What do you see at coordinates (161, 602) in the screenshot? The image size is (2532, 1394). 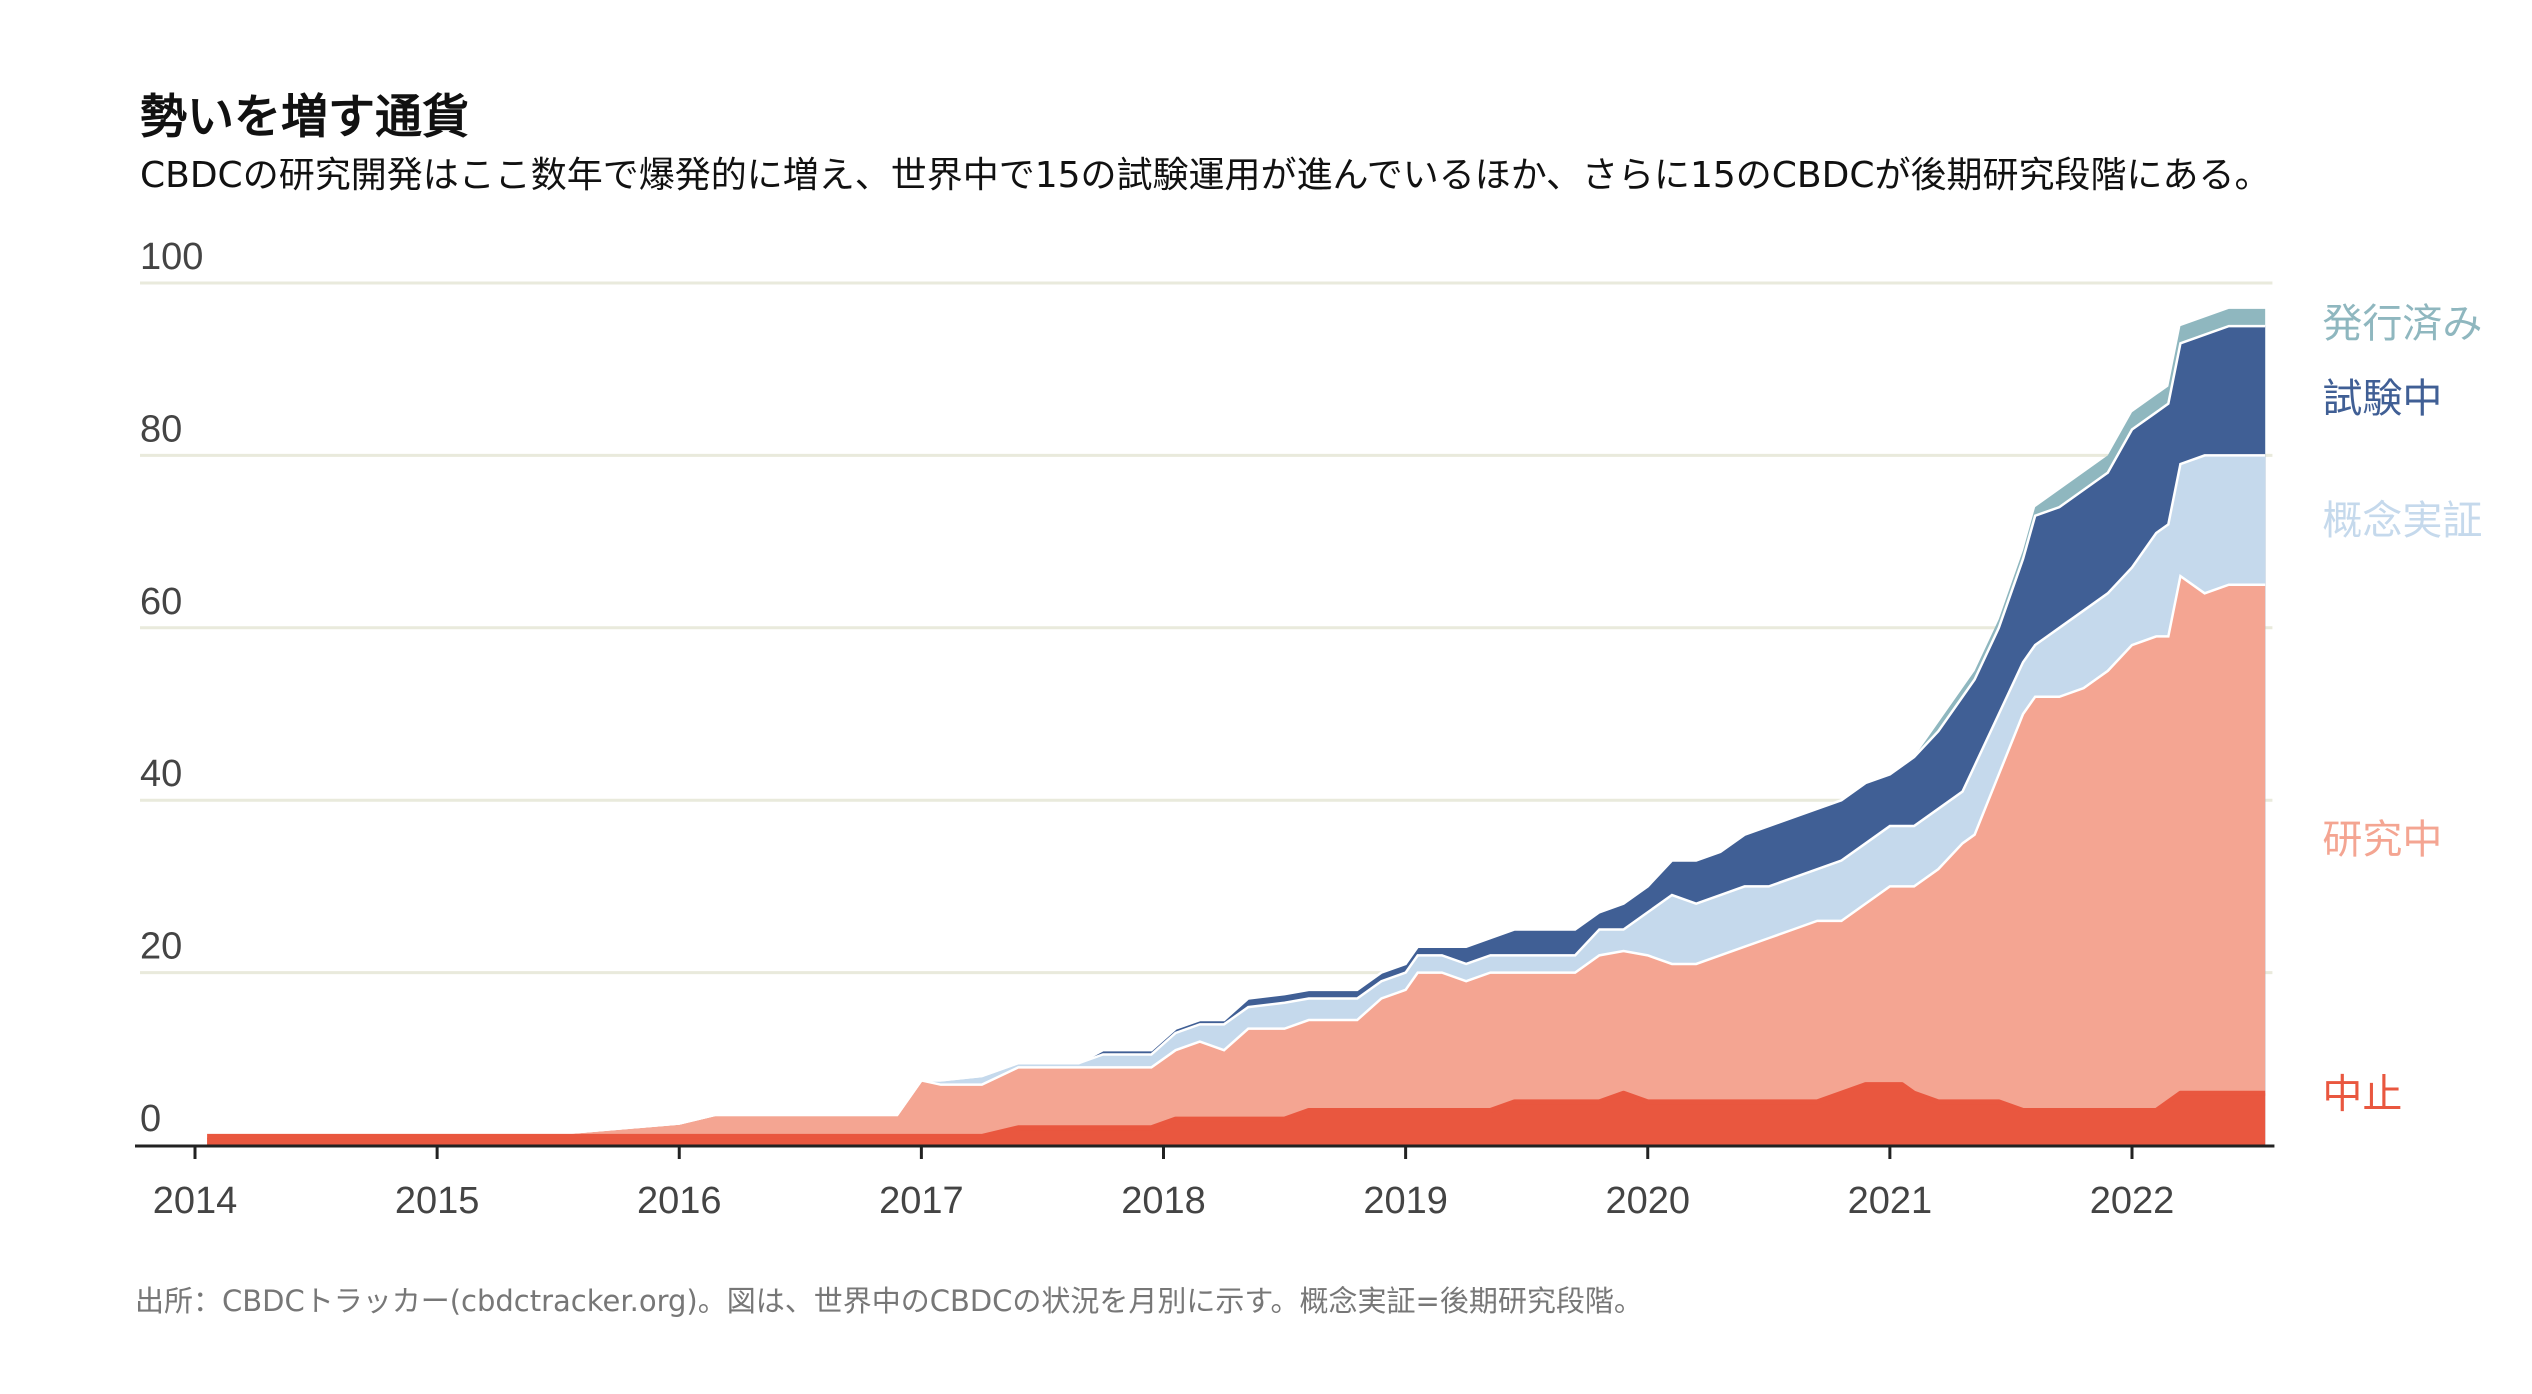 I see `y-tick-label: 60` at bounding box center [161, 602].